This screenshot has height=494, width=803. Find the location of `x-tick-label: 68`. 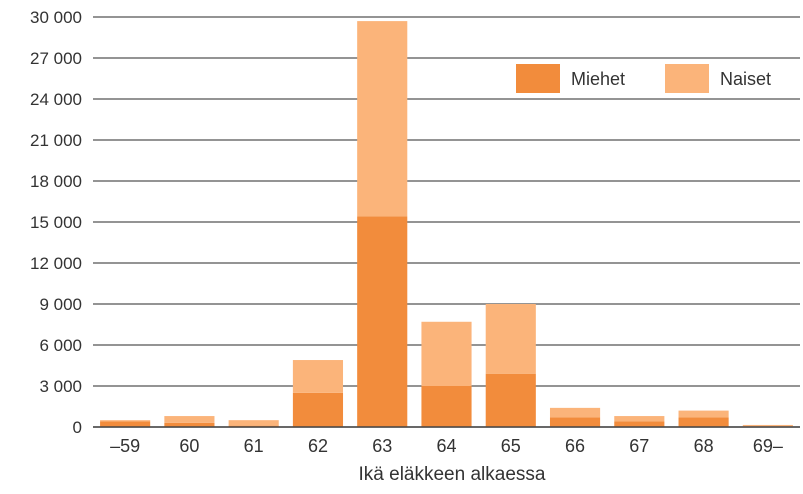

x-tick-label: 68 is located at coordinates (704, 446).